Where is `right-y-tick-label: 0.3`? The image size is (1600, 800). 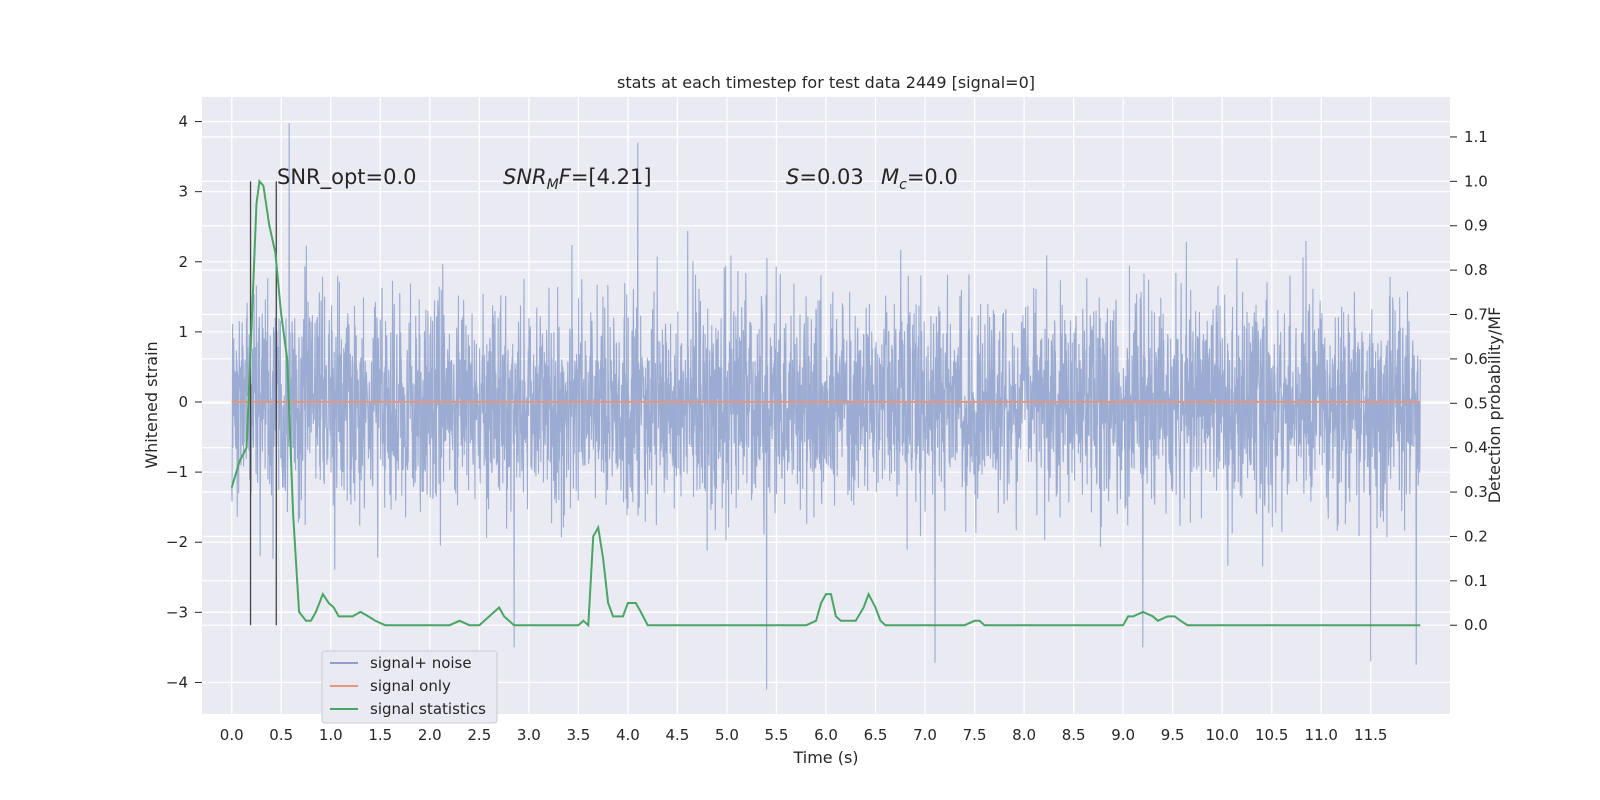 right-y-tick-label: 0.3 is located at coordinates (1476, 492).